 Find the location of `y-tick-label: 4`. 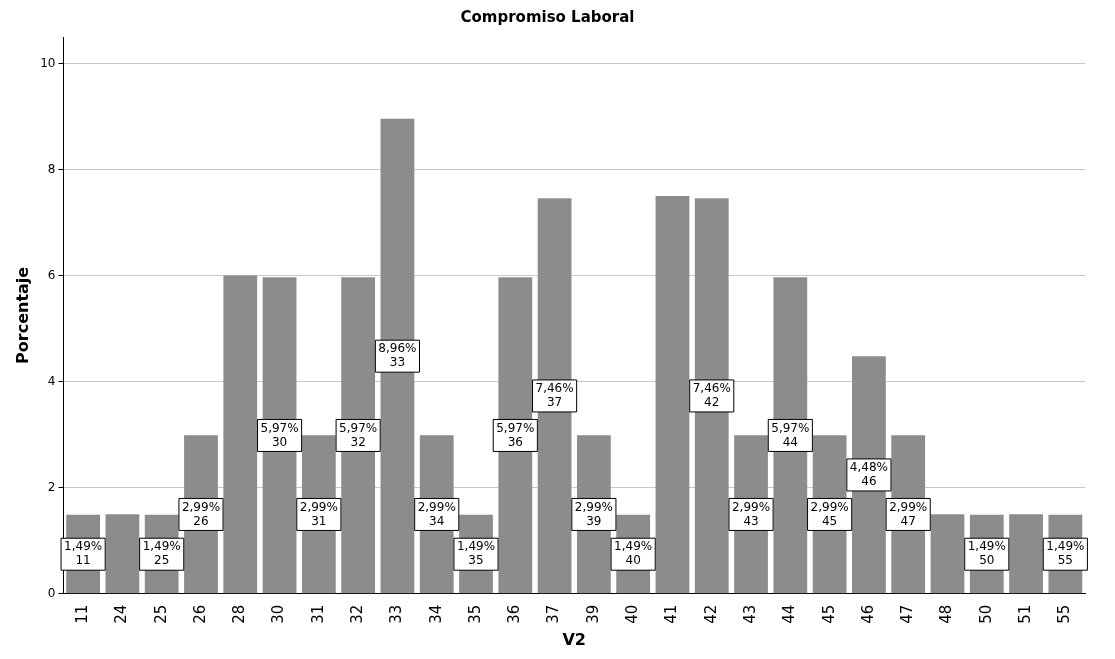

y-tick-label: 4 is located at coordinates (51, 380).